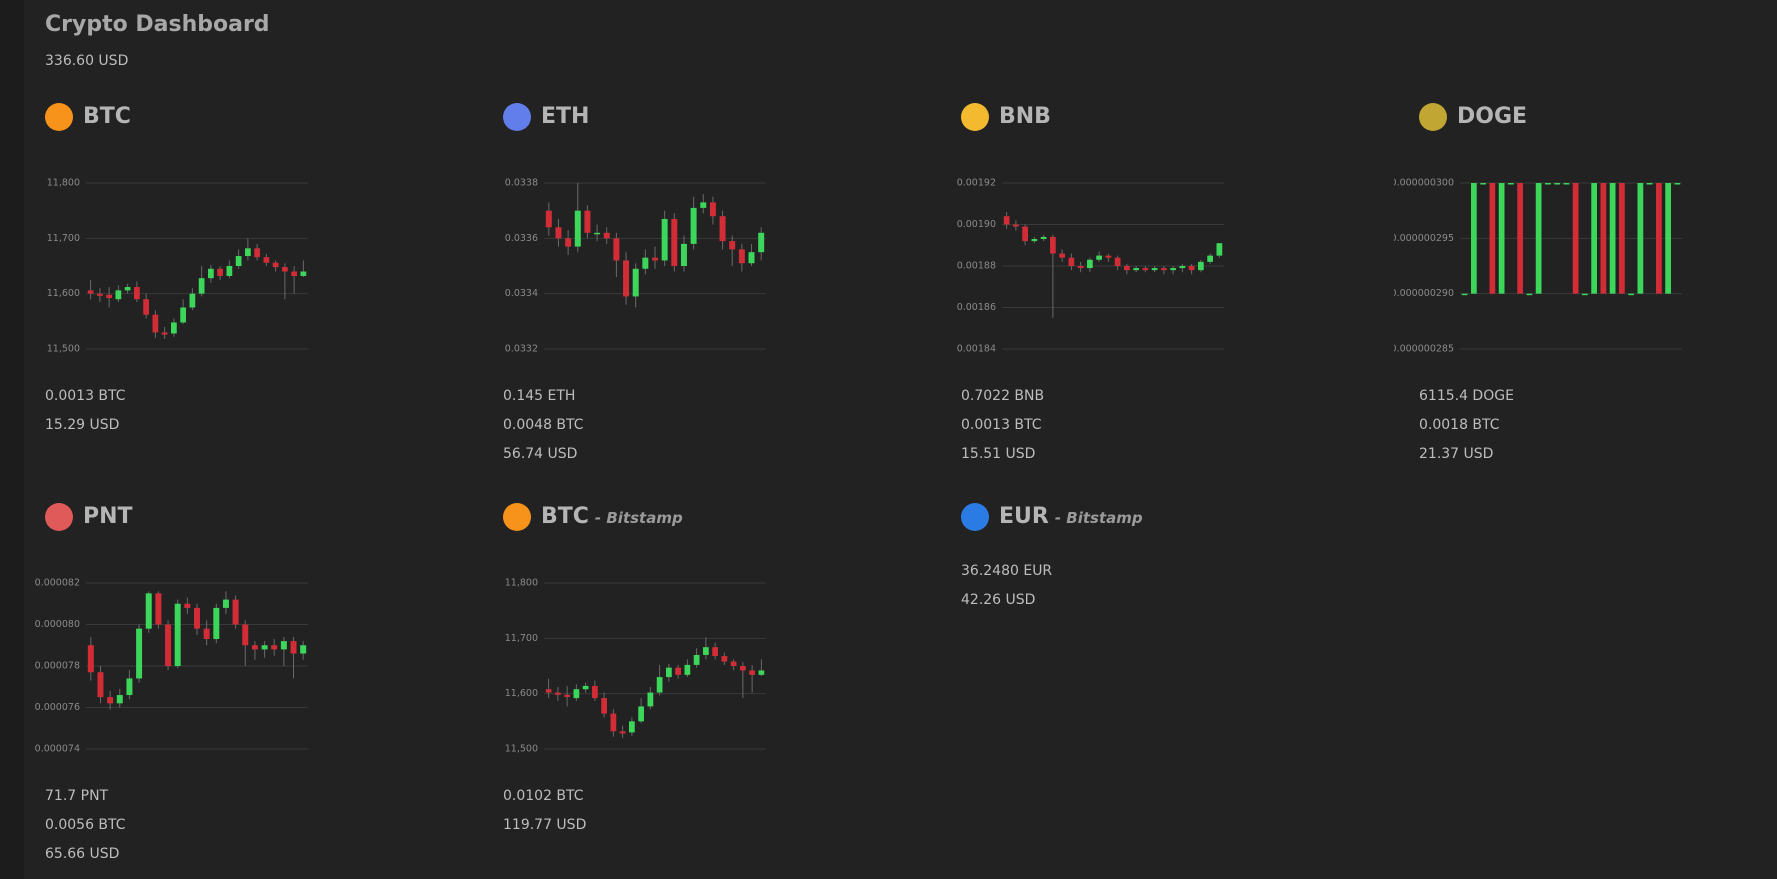  What do you see at coordinates (1098, 518) in the screenshot?
I see `exchange-name: - Bitstamp` at bounding box center [1098, 518].